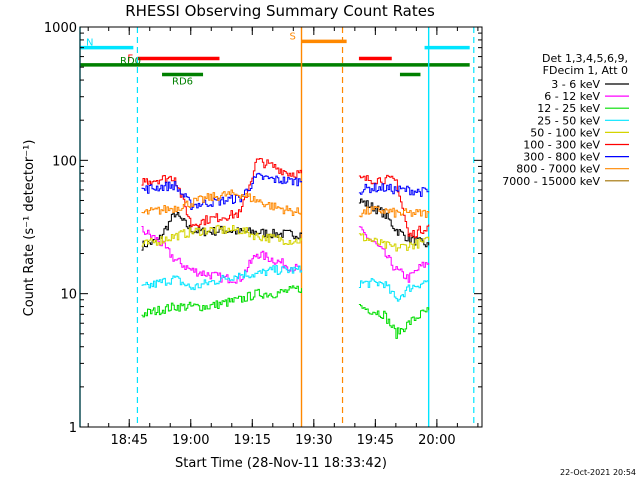 This screenshot has height=480, width=640. I want to click on legend-header: FDecim 1, Att 0, so click(585, 70).